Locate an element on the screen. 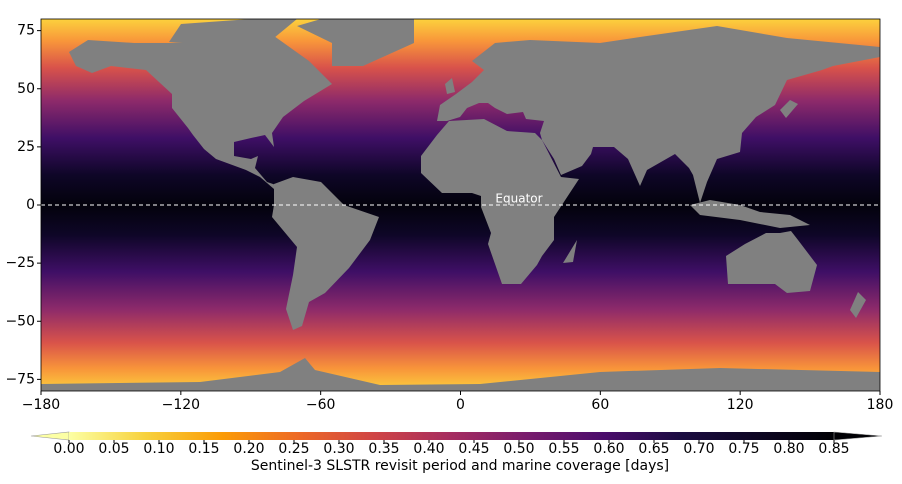 This screenshot has width=902, height=484. colorbar-tick-label: 0.85 is located at coordinates (833, 449).